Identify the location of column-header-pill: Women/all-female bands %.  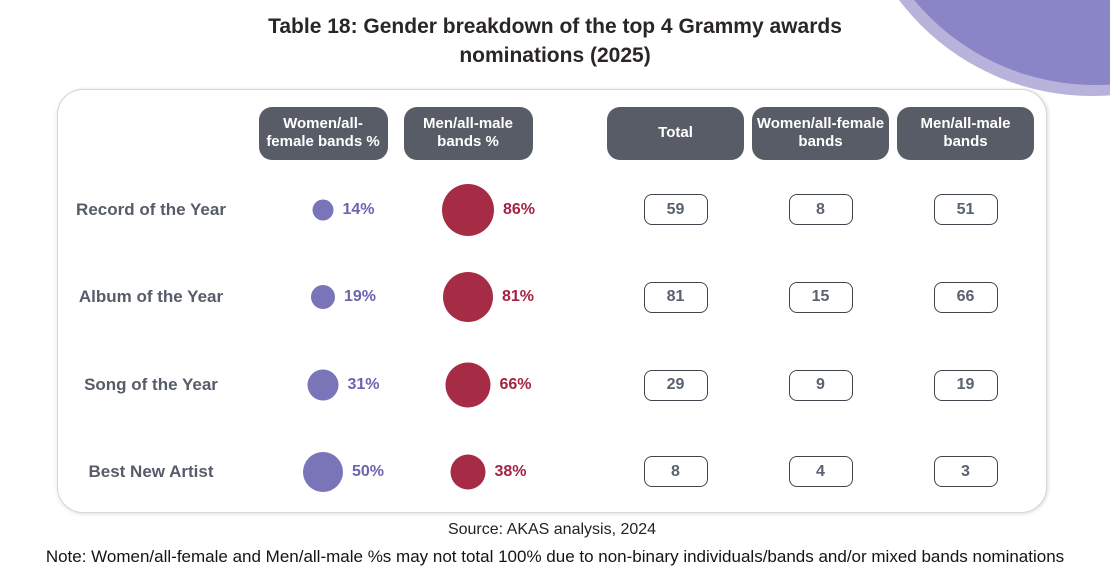
(323, 133).